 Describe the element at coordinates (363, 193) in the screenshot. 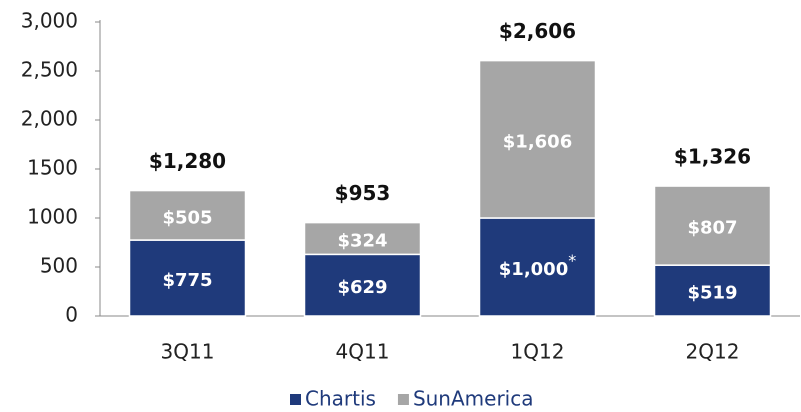

I see `total-label: $953` at that location.